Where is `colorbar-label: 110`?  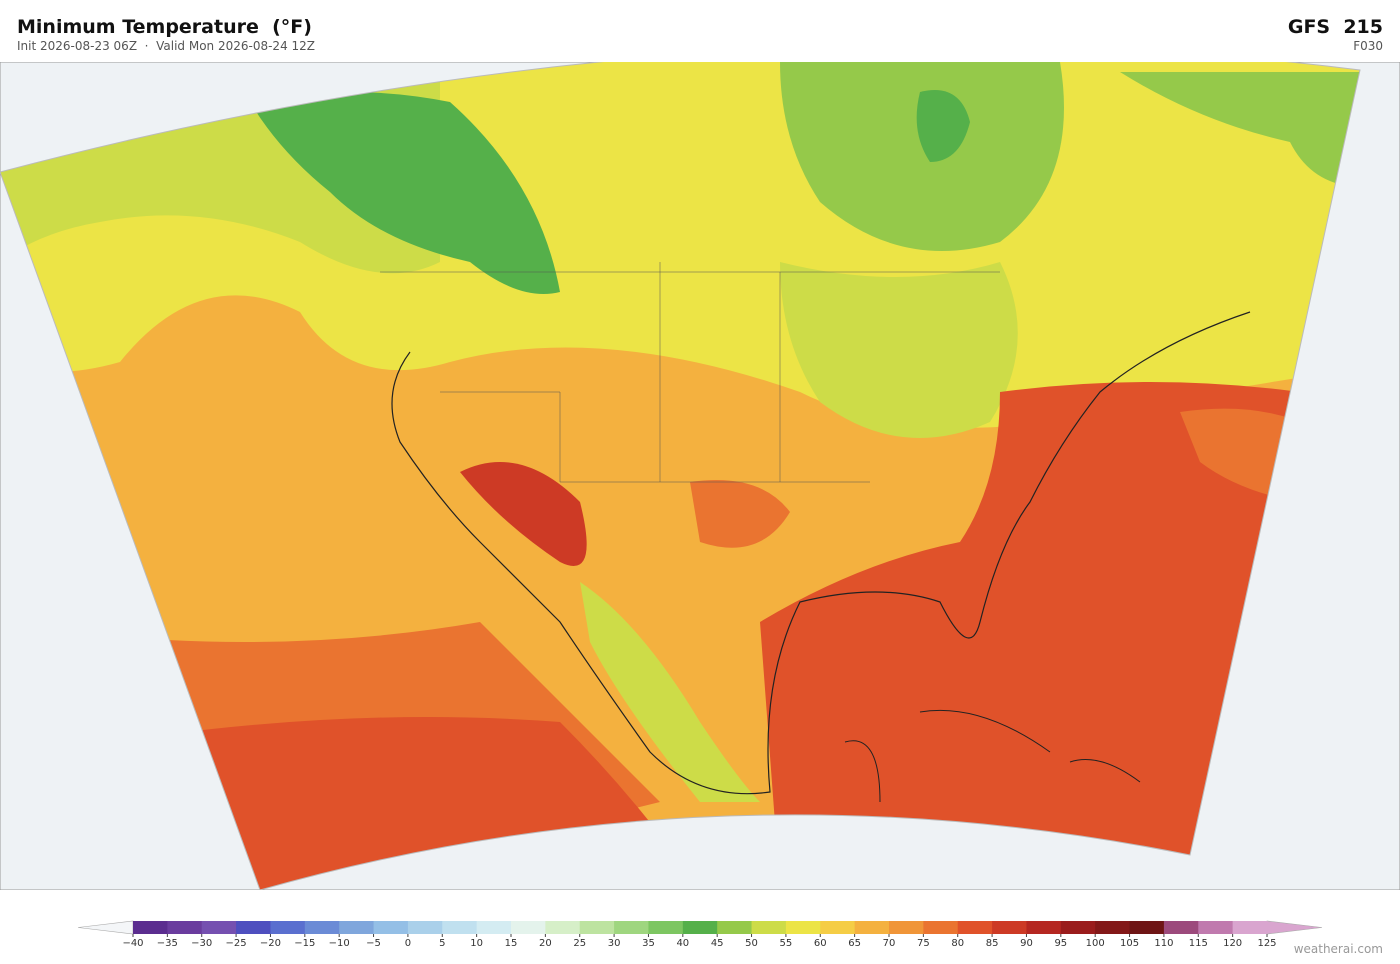
colorbar-label: 110 is located at coordinates (1163, 943).